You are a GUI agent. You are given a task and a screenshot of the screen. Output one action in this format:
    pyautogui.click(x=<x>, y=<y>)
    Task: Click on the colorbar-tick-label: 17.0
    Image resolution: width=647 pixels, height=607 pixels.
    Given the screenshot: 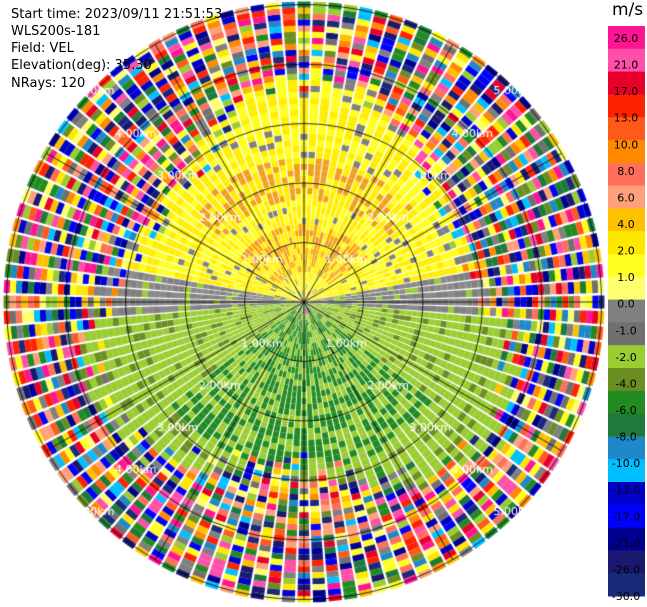 What is the action you would take?
    pyautogui.click(x=626, y=91)
    